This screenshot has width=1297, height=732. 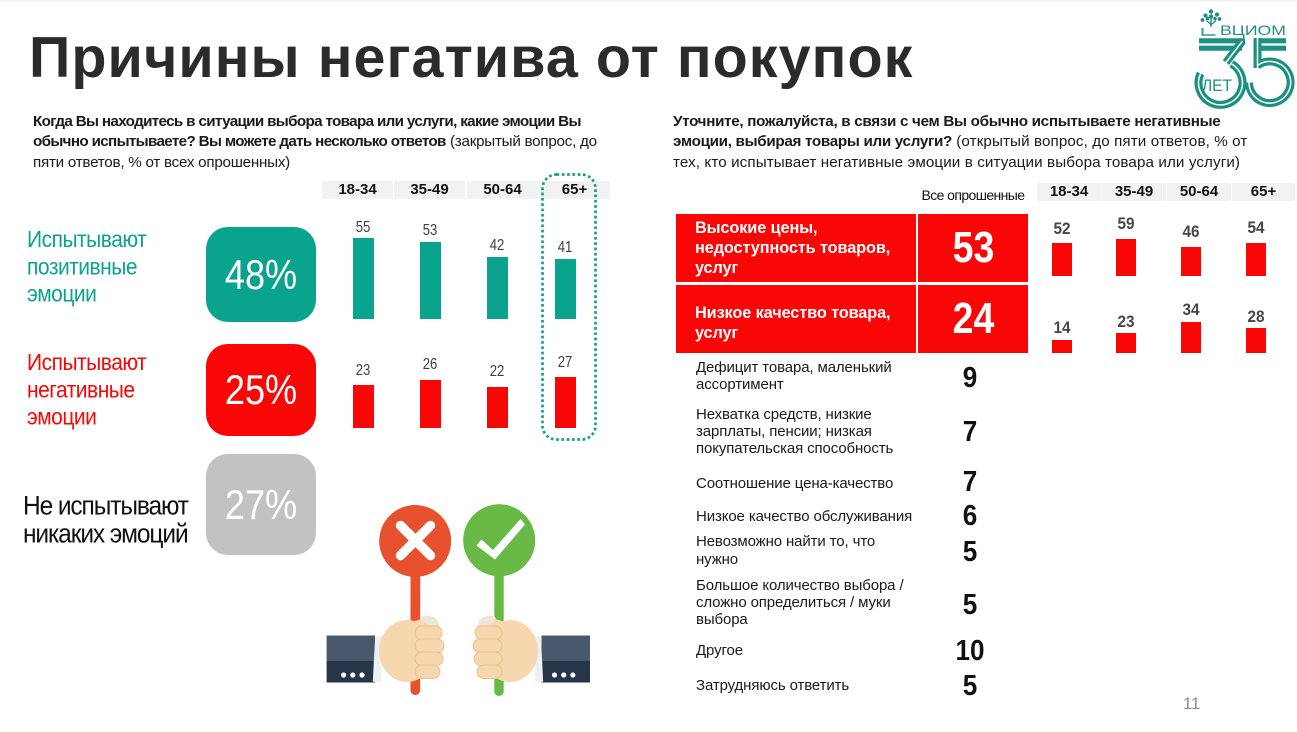 What do you see at coordinates (1253, 30) in the screenshot?
I see `svg-text: ВЦИОМ` at bounding box center [1253, 30].